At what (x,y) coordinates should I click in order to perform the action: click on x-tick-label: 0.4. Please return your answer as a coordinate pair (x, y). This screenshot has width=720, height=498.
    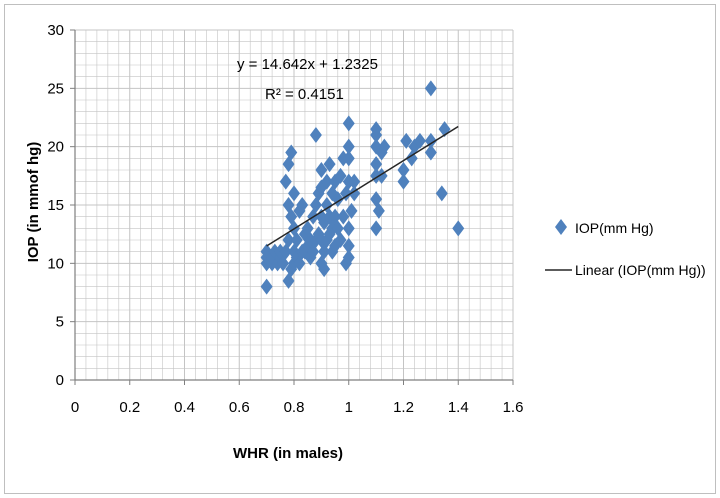
    Looking at the image, I should click on (184, 407).